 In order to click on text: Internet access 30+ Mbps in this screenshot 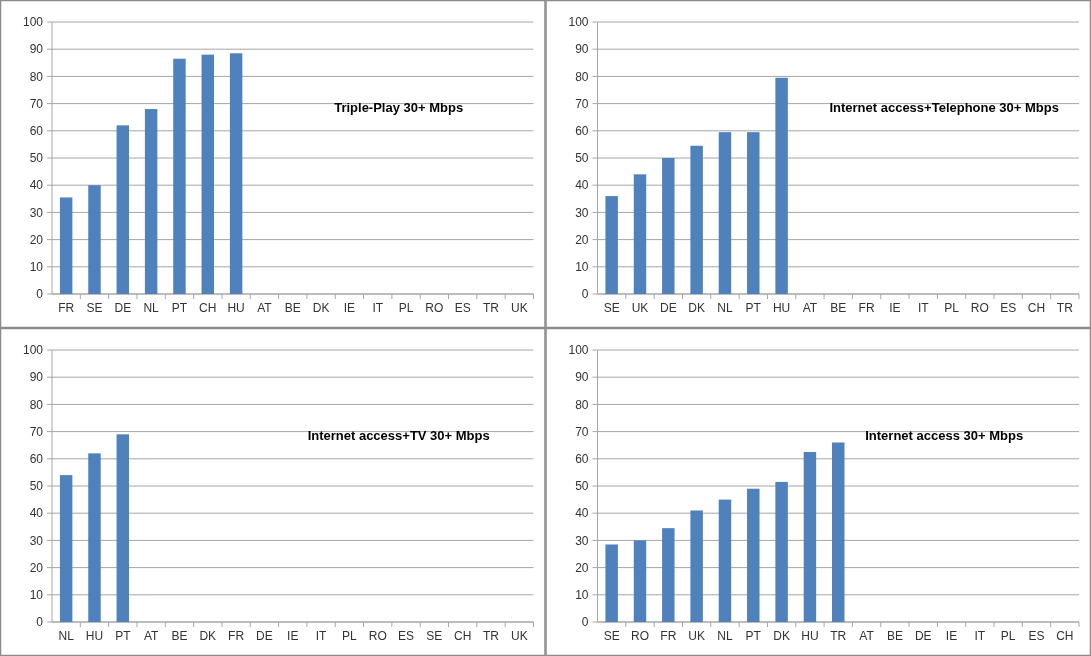, I will do `click(944, 435)`.